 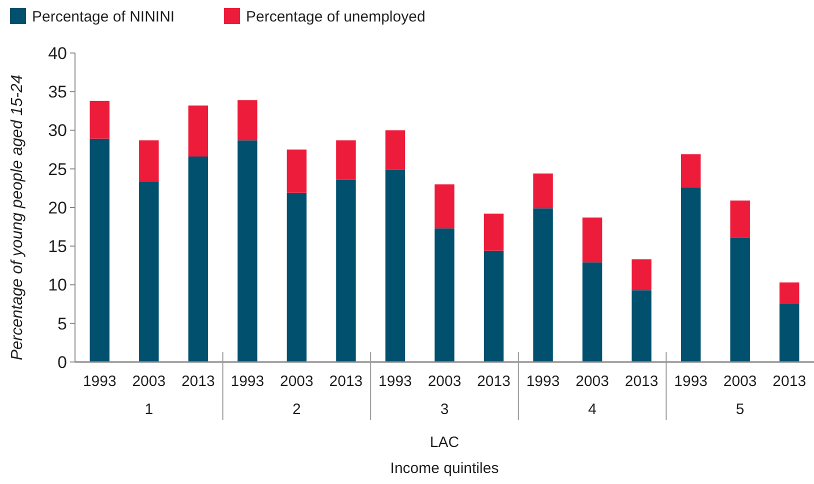 What do you see at coordinates (444, 468) in the screenshot?
I see `x-axis-title: Income quintiles` at bounding box center [444, 468].